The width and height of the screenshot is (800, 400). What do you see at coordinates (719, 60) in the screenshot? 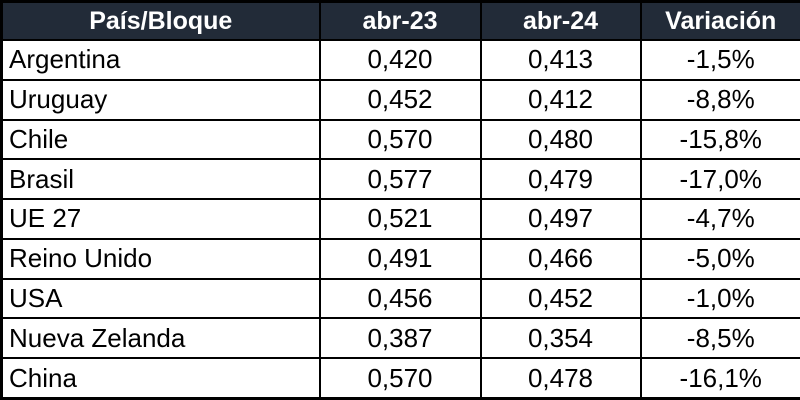
I see `variation-cell: -1,5%` at bounding box center [719, 60].